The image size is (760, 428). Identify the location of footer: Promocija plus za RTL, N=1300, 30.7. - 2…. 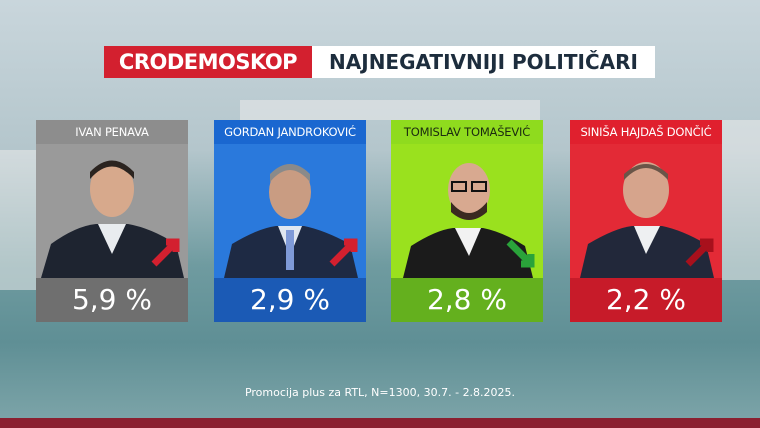
(380, 392).